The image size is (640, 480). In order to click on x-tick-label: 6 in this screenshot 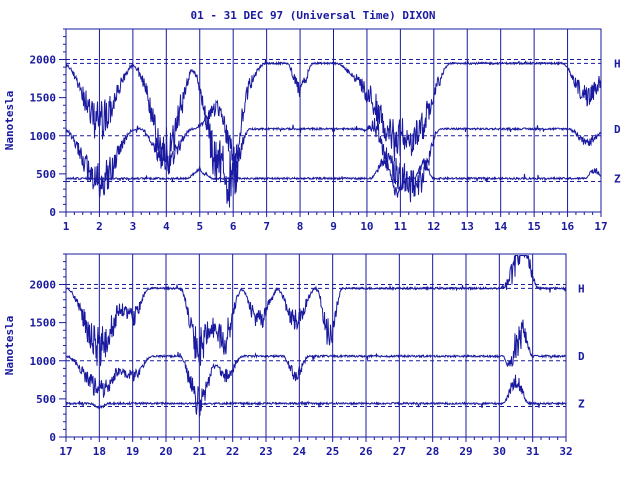, I will do `click(233, 226)`.